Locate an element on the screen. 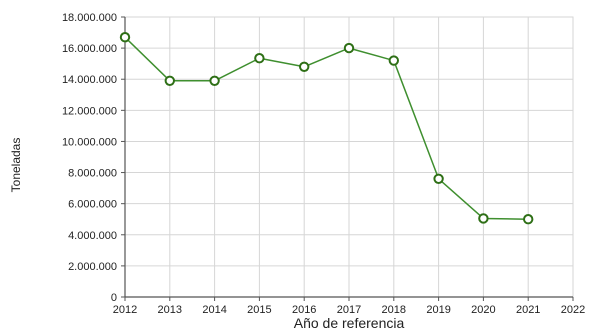 The height and width of the screenshot is (334, 592). x-tick-label: 2020 is located at coordinates (483, 310).